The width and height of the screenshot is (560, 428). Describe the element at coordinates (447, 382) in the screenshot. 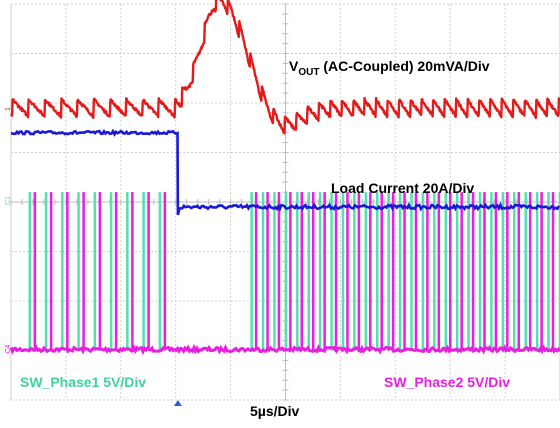

I see `sw-phase2-label: SW_Phase2 5V/Div` at that location.